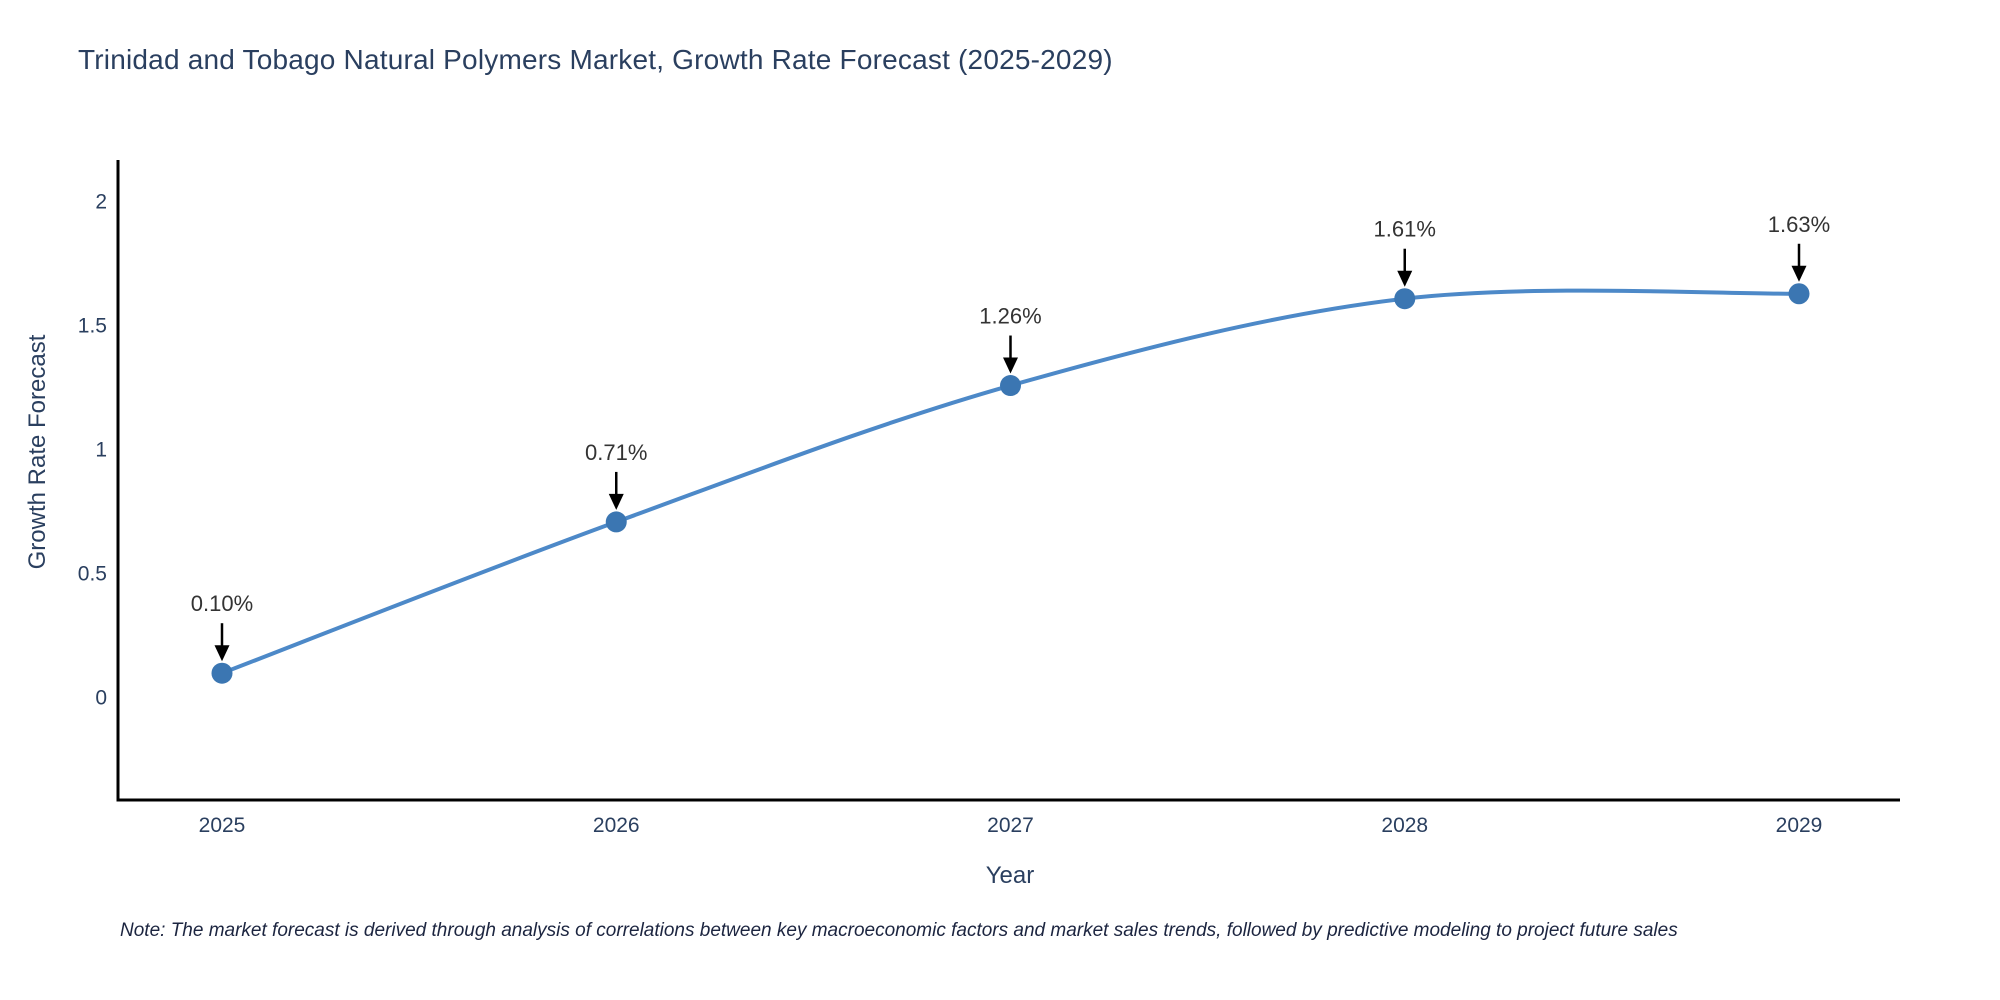 This screenshot has height=1000, width=2000. What do you see at coordinates (1010, 825) in the screenshot?
I see `x-tick-label: 2027` at bounding box center [1010, 825].